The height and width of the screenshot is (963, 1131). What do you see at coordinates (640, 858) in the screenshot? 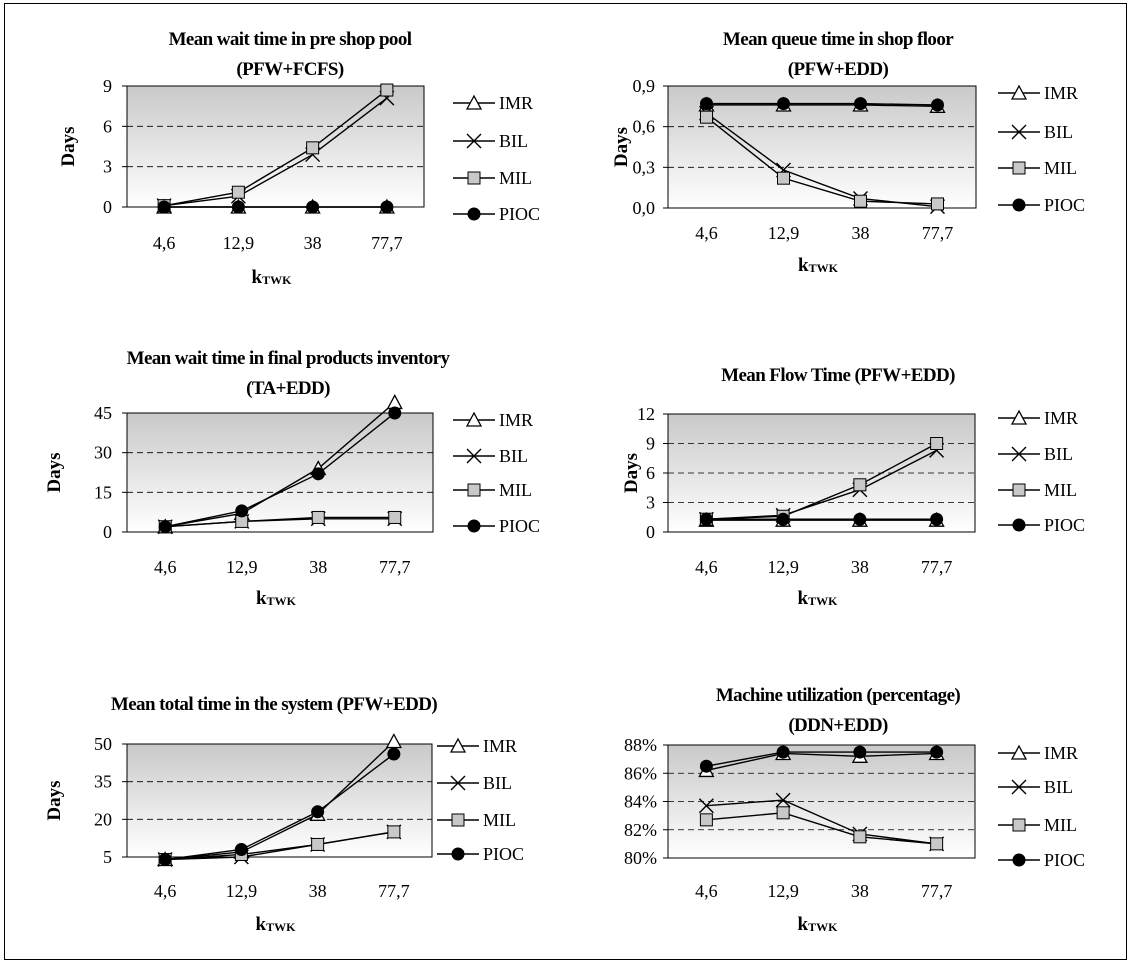
I see `y-tick-label: 80%` at bounding box center [640, 858].